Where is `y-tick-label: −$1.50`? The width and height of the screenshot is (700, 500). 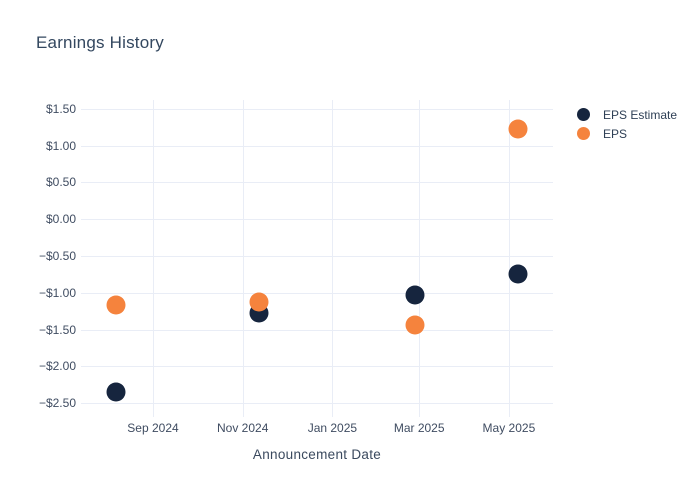
y-tick-label: −$1.50 is located at coordinates (57, 329).